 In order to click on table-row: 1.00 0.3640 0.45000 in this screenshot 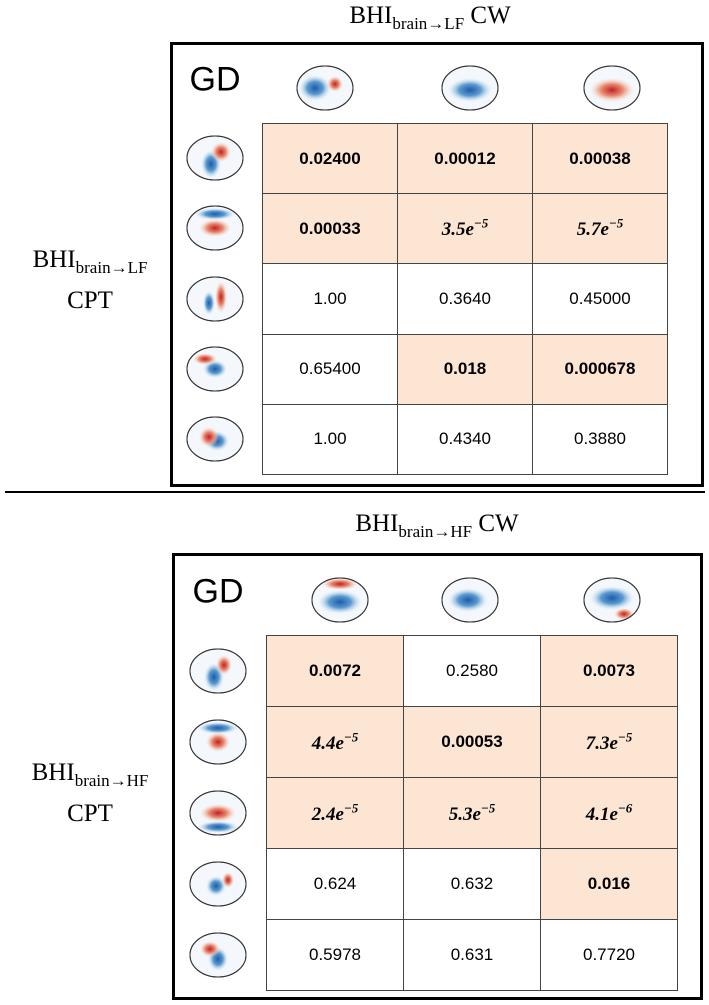, I will do `click(465, 299)`.